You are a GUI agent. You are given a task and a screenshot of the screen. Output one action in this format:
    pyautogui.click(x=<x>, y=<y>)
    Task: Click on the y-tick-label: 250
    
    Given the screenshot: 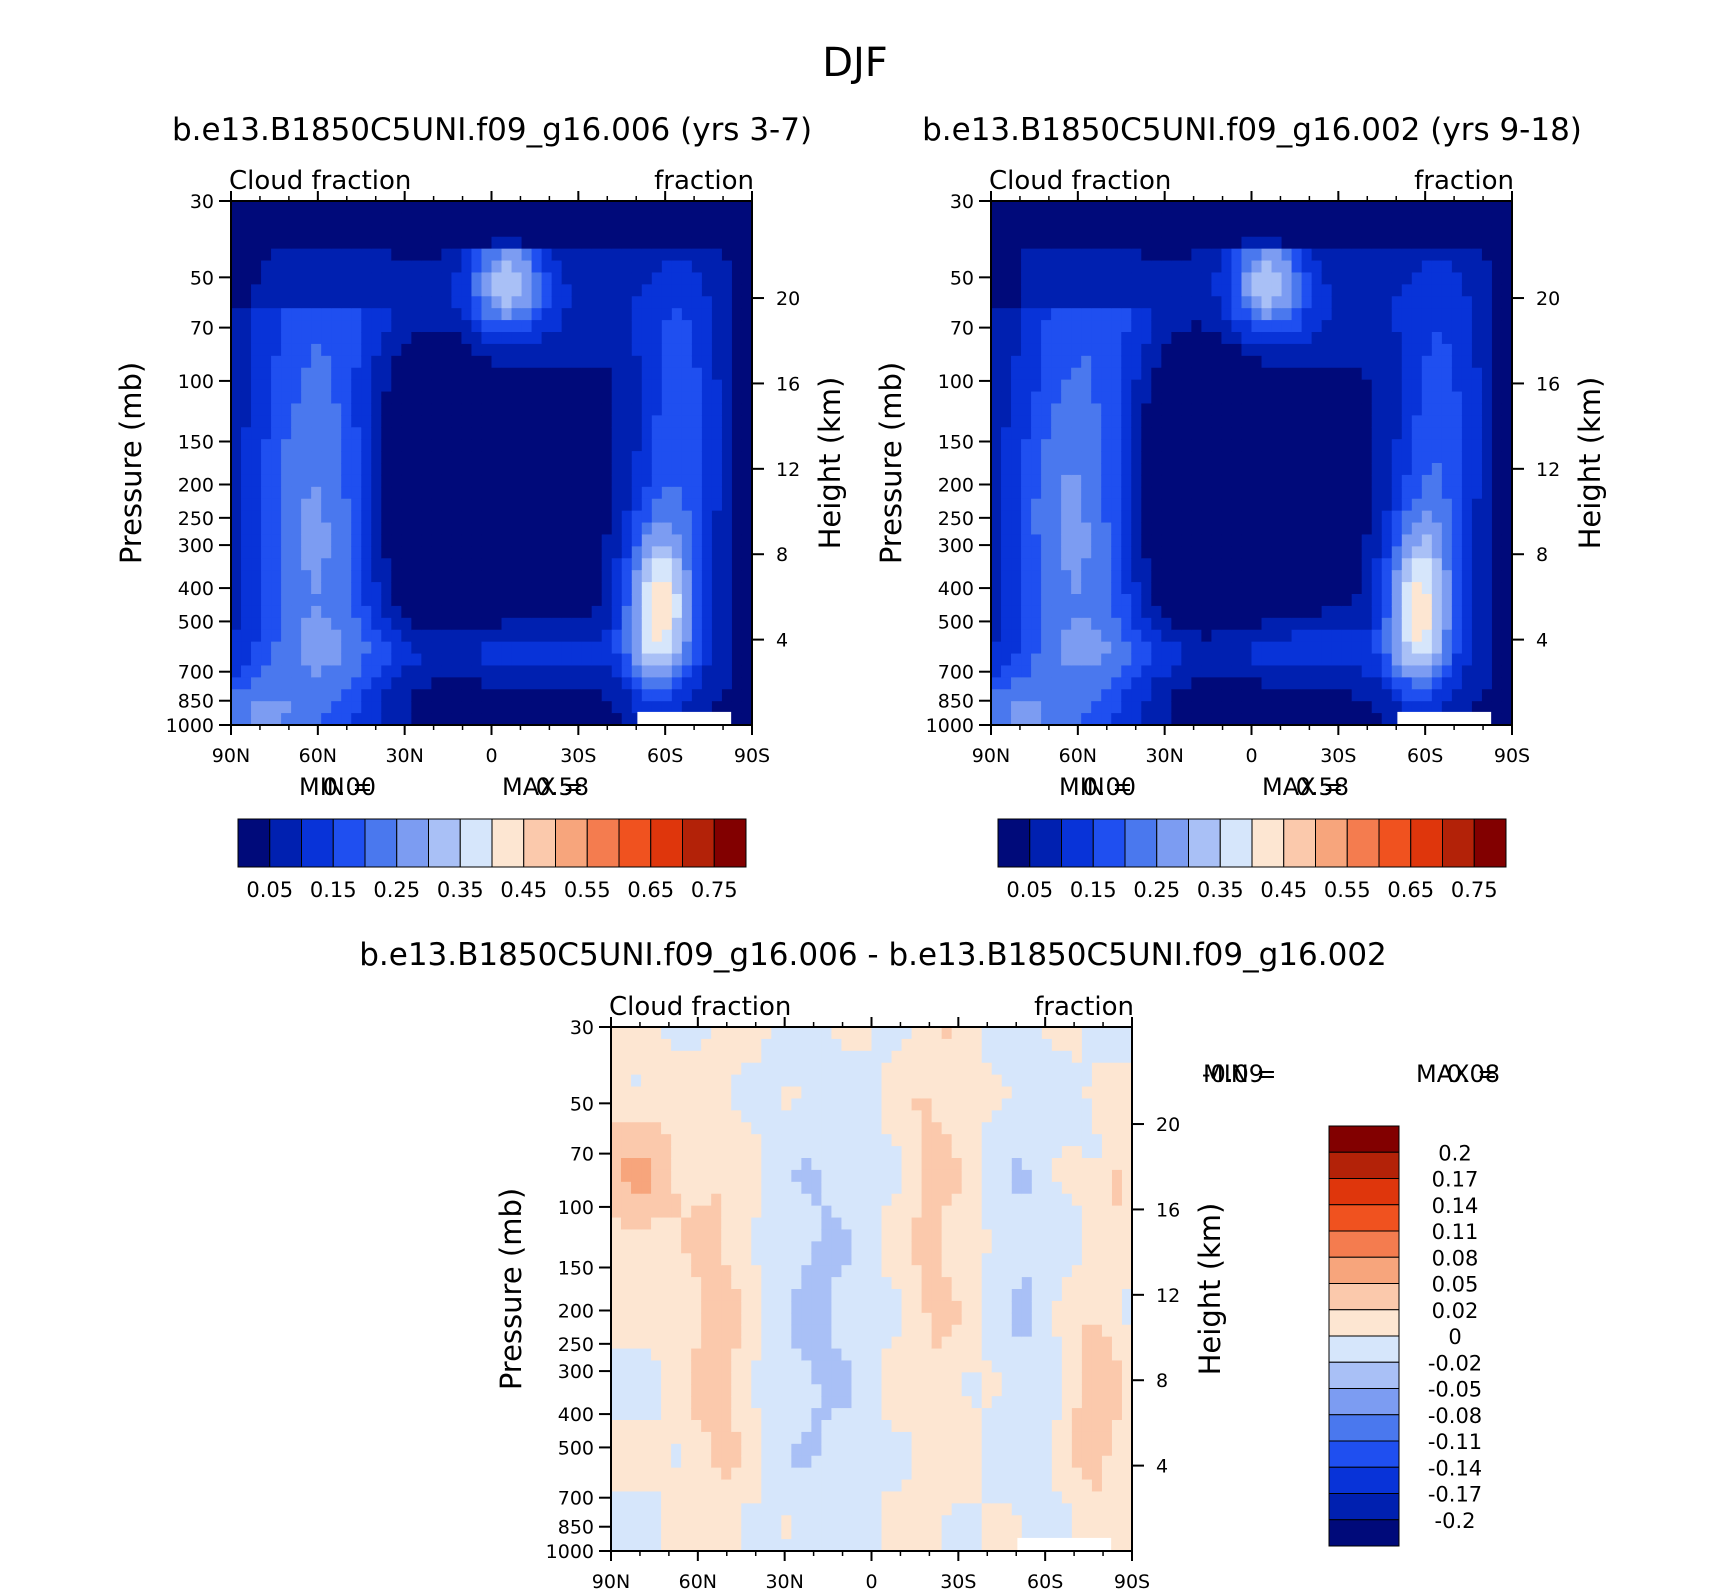 What is the action you would take?
    pyautogui.click(x=956, y=519)
    